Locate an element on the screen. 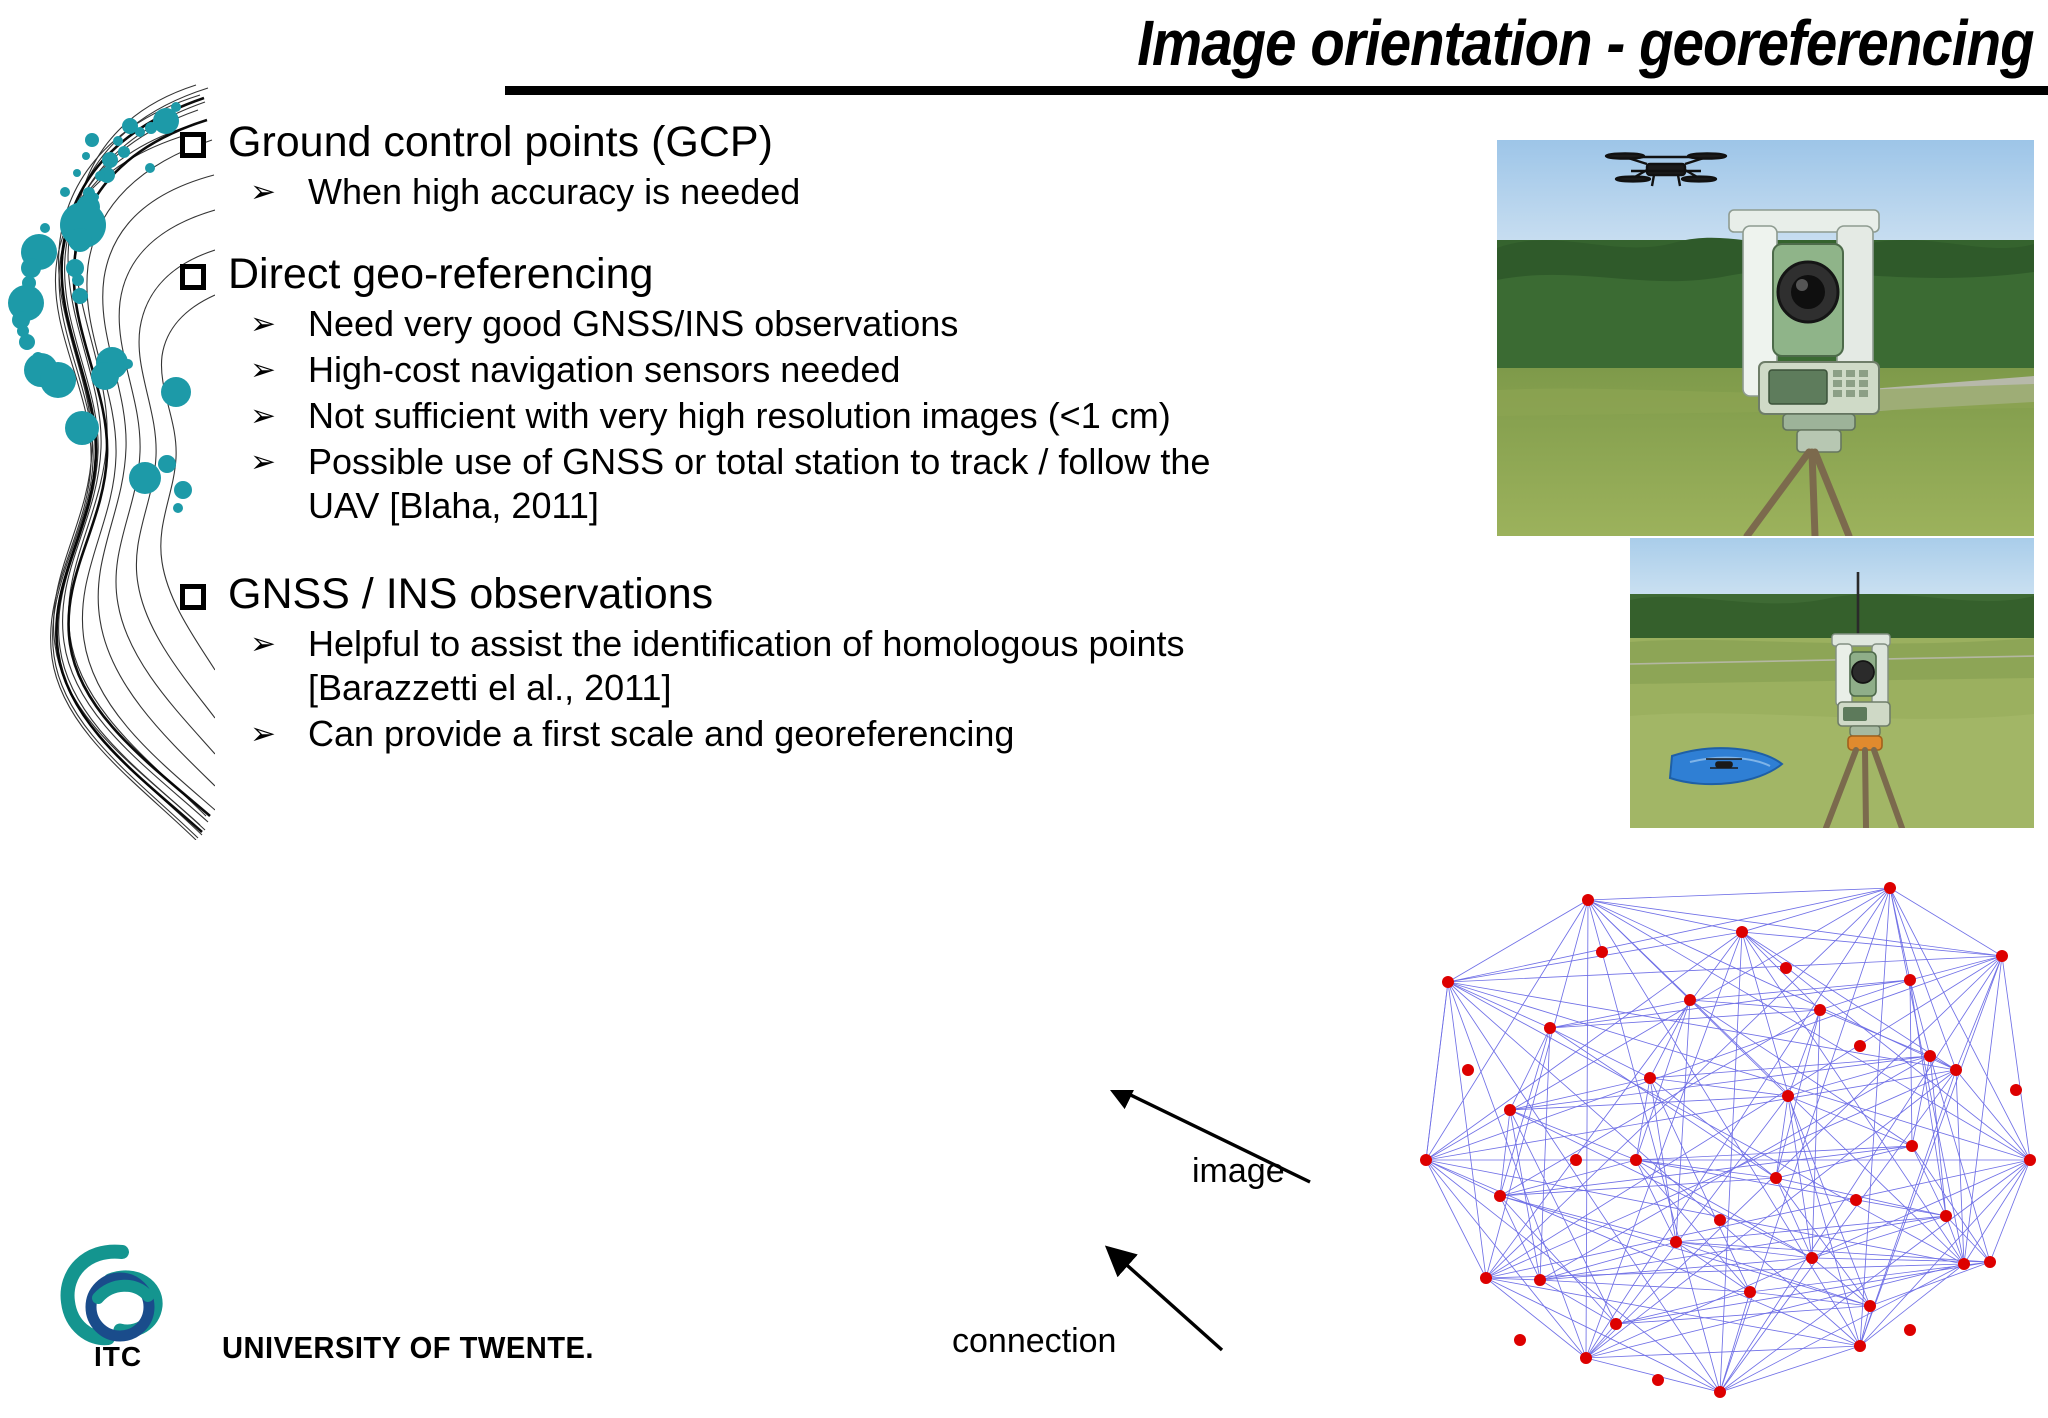 This screenshot has height=1418, width=2048. section-heading-text: GNSS / INS observations is located at coordinates (471, 593).